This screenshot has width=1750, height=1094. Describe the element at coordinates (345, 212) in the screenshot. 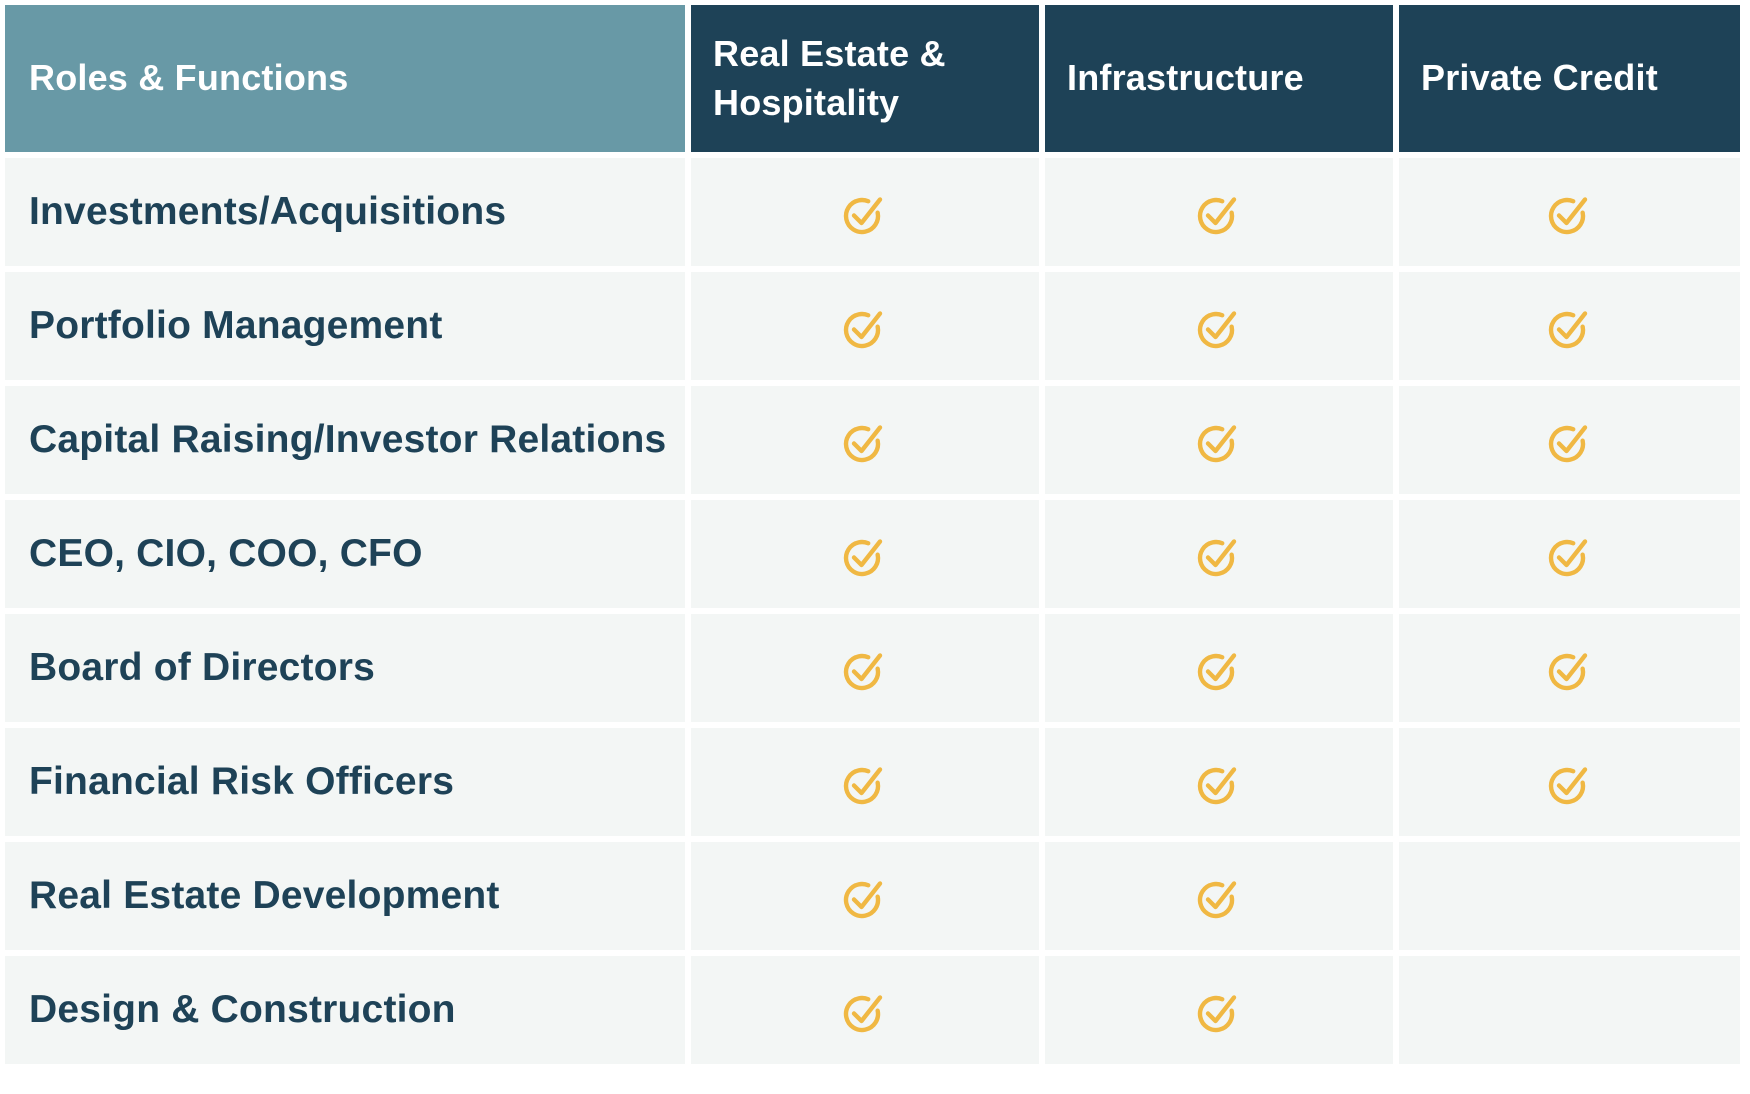

I see `row-label: Investments/Acquisitions` at that location.